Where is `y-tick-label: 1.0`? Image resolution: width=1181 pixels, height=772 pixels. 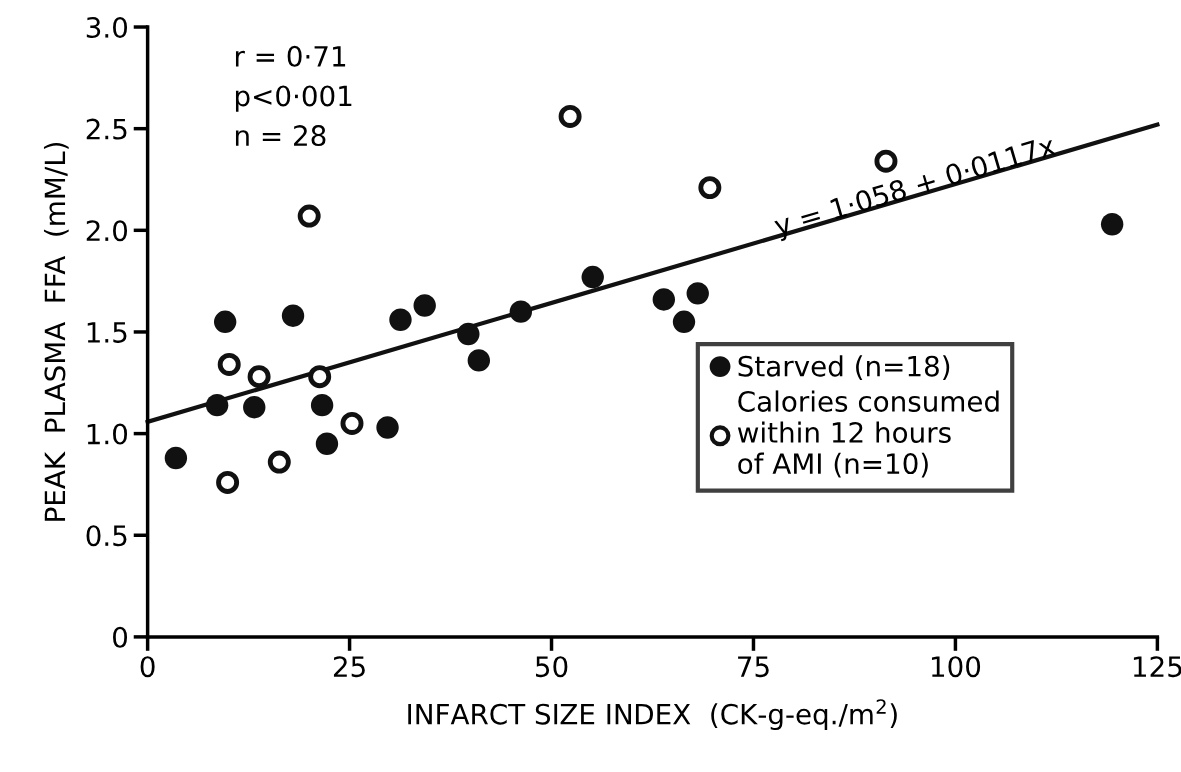
y-tick-label: 1.0 is located at coordinates (107, 434).